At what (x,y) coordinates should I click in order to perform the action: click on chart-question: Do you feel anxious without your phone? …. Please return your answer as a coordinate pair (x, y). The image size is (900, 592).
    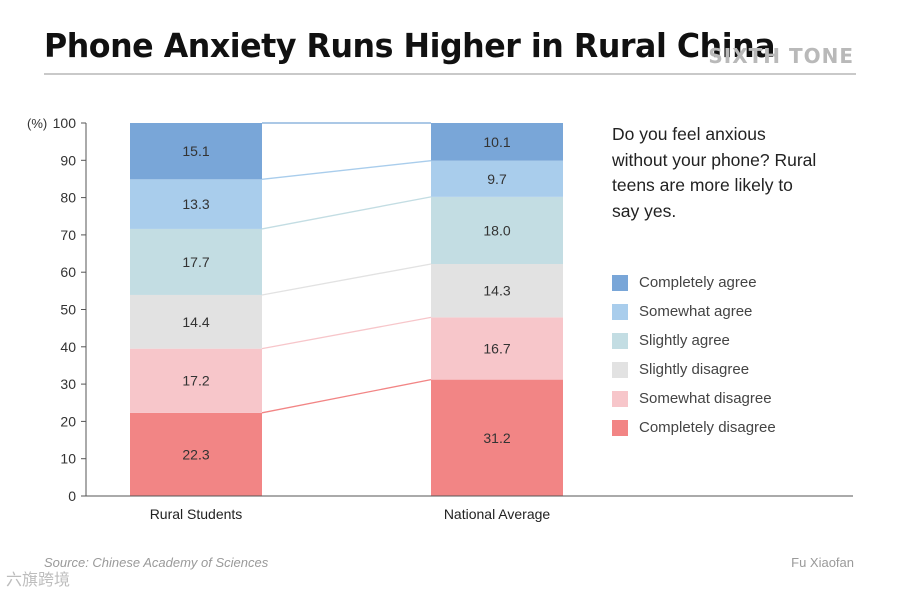
    Looking at the image, I should click on (714, 172).